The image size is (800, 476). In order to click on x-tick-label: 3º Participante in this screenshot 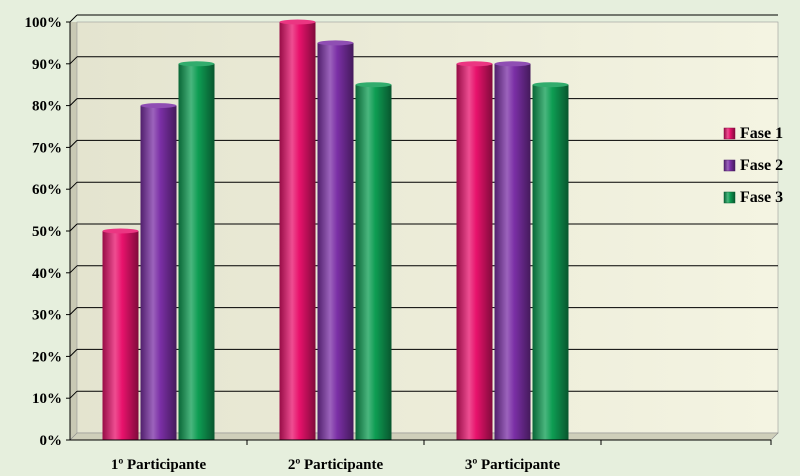, I will do `click(513, 465)`.